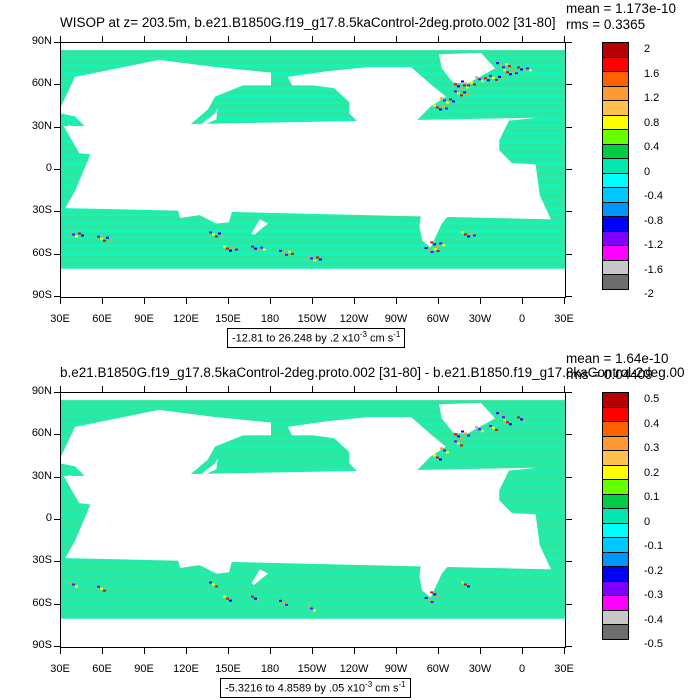  What do you see at coordinates (652, 423) in the screenshot?
I see `colorbar-label: 0.4` at bounding box center [652, 423].